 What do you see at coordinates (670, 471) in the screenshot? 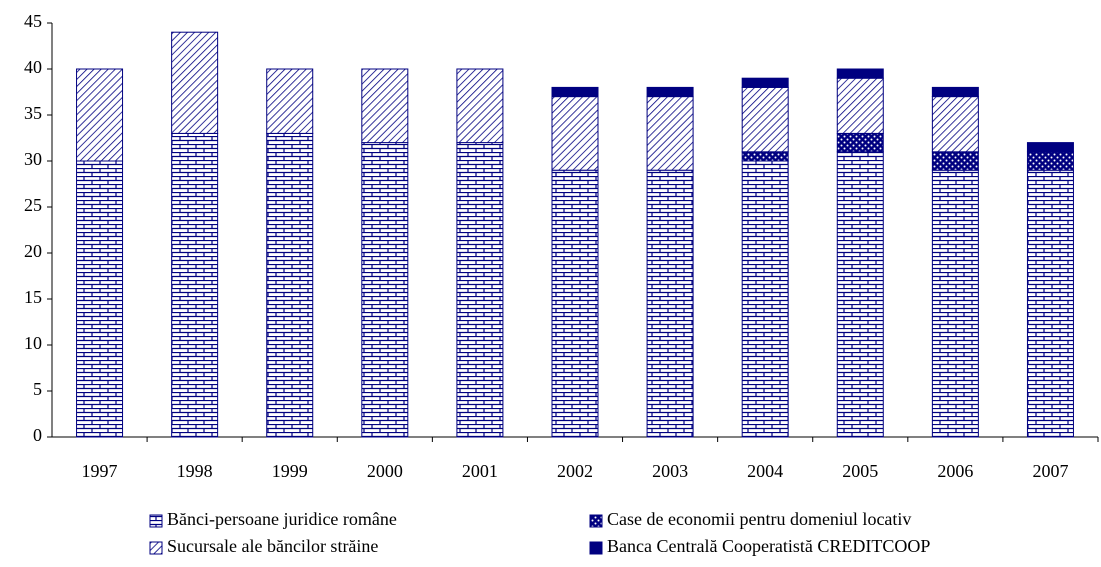
I see `x-tick-label: 2003` at bounding box center [670, 471].